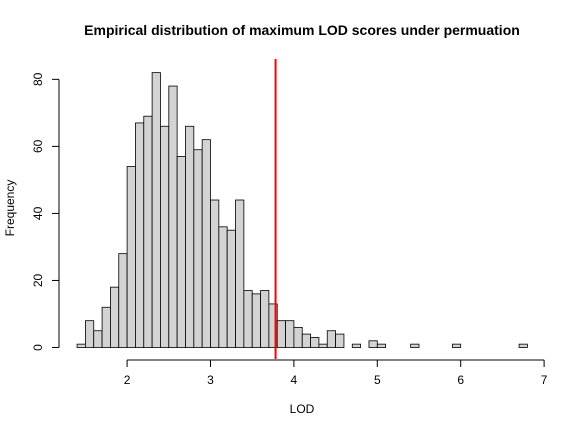 The height and width of the screenshot is (432, 576). Describe the element at coordinates (45, 211) in the screenshot. I see `y-axis: 0 20 40 60 80` at that location.